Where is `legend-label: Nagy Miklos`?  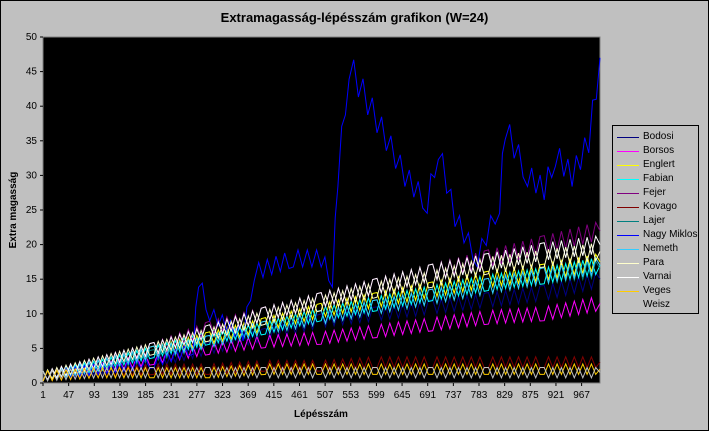 legend-label: Nagy Miklos is located at coordinates (670, 234).